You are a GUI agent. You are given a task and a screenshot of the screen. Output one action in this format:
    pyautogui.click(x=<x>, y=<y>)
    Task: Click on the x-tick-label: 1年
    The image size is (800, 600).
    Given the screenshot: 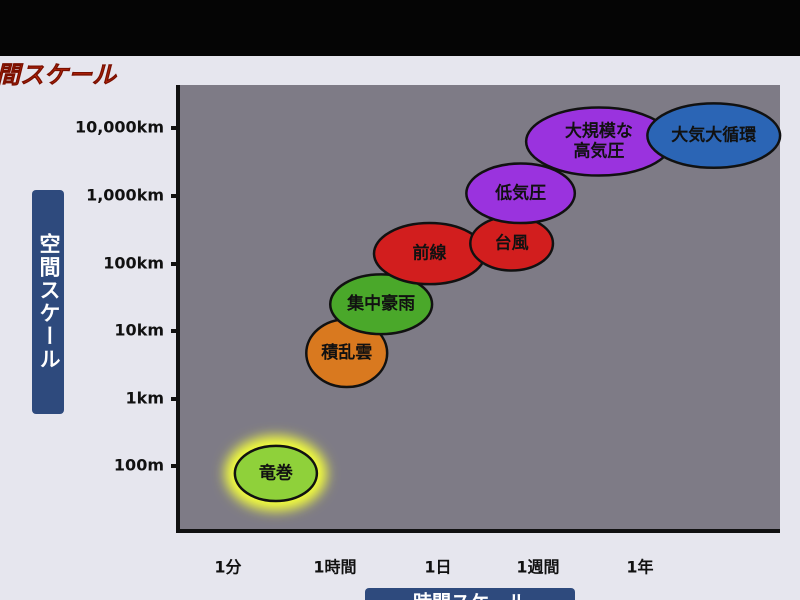 What is the action you would take?
    pyautogui.click(x=639, y=567)
    